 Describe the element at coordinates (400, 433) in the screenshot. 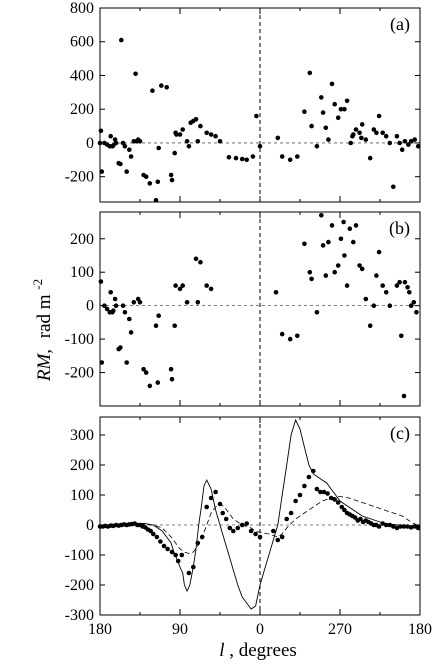

I see `panel-label: (c)` at that location.